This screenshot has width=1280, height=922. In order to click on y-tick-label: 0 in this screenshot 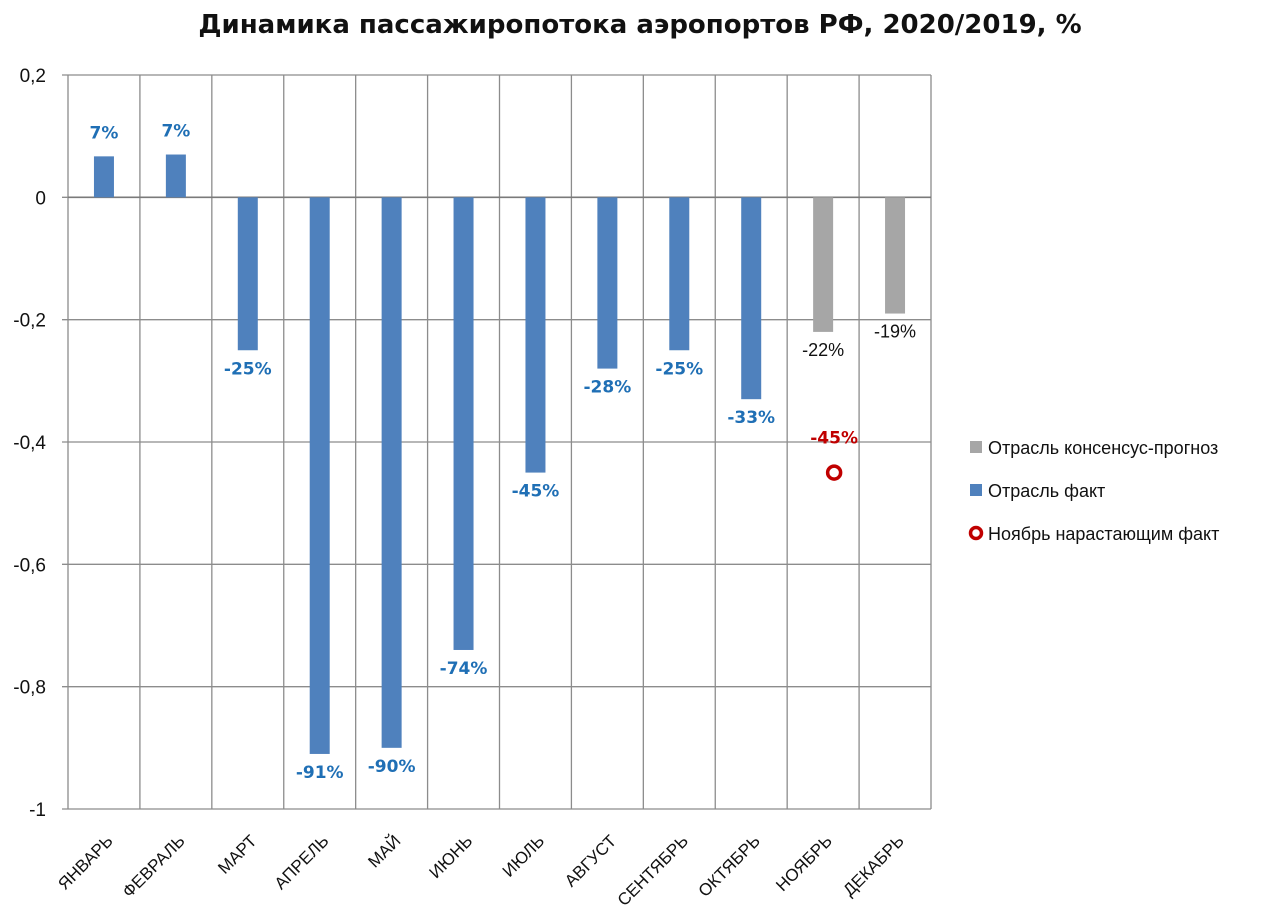, I will do `click(40, 198)`.